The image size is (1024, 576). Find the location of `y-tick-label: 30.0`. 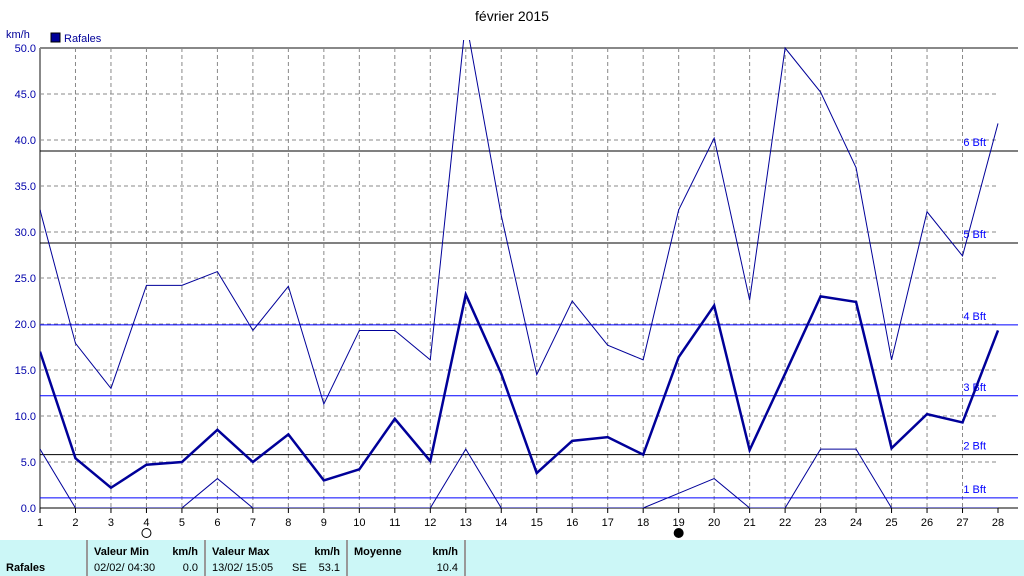

y-tick-label: 30.0 is located at coordinates (25, 233).